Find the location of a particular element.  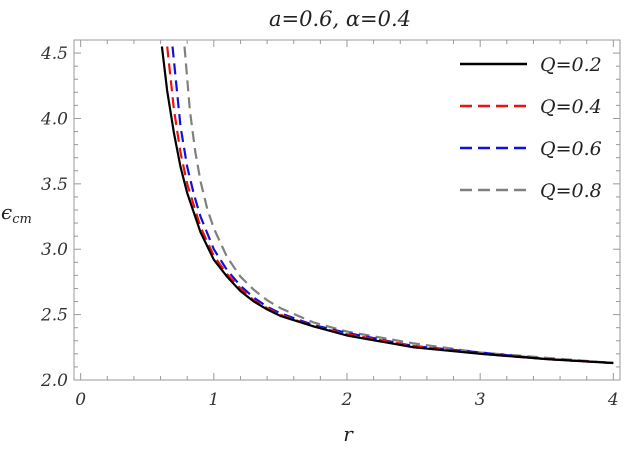

x-tick-label: 0 is located at coordinates (80, 400).